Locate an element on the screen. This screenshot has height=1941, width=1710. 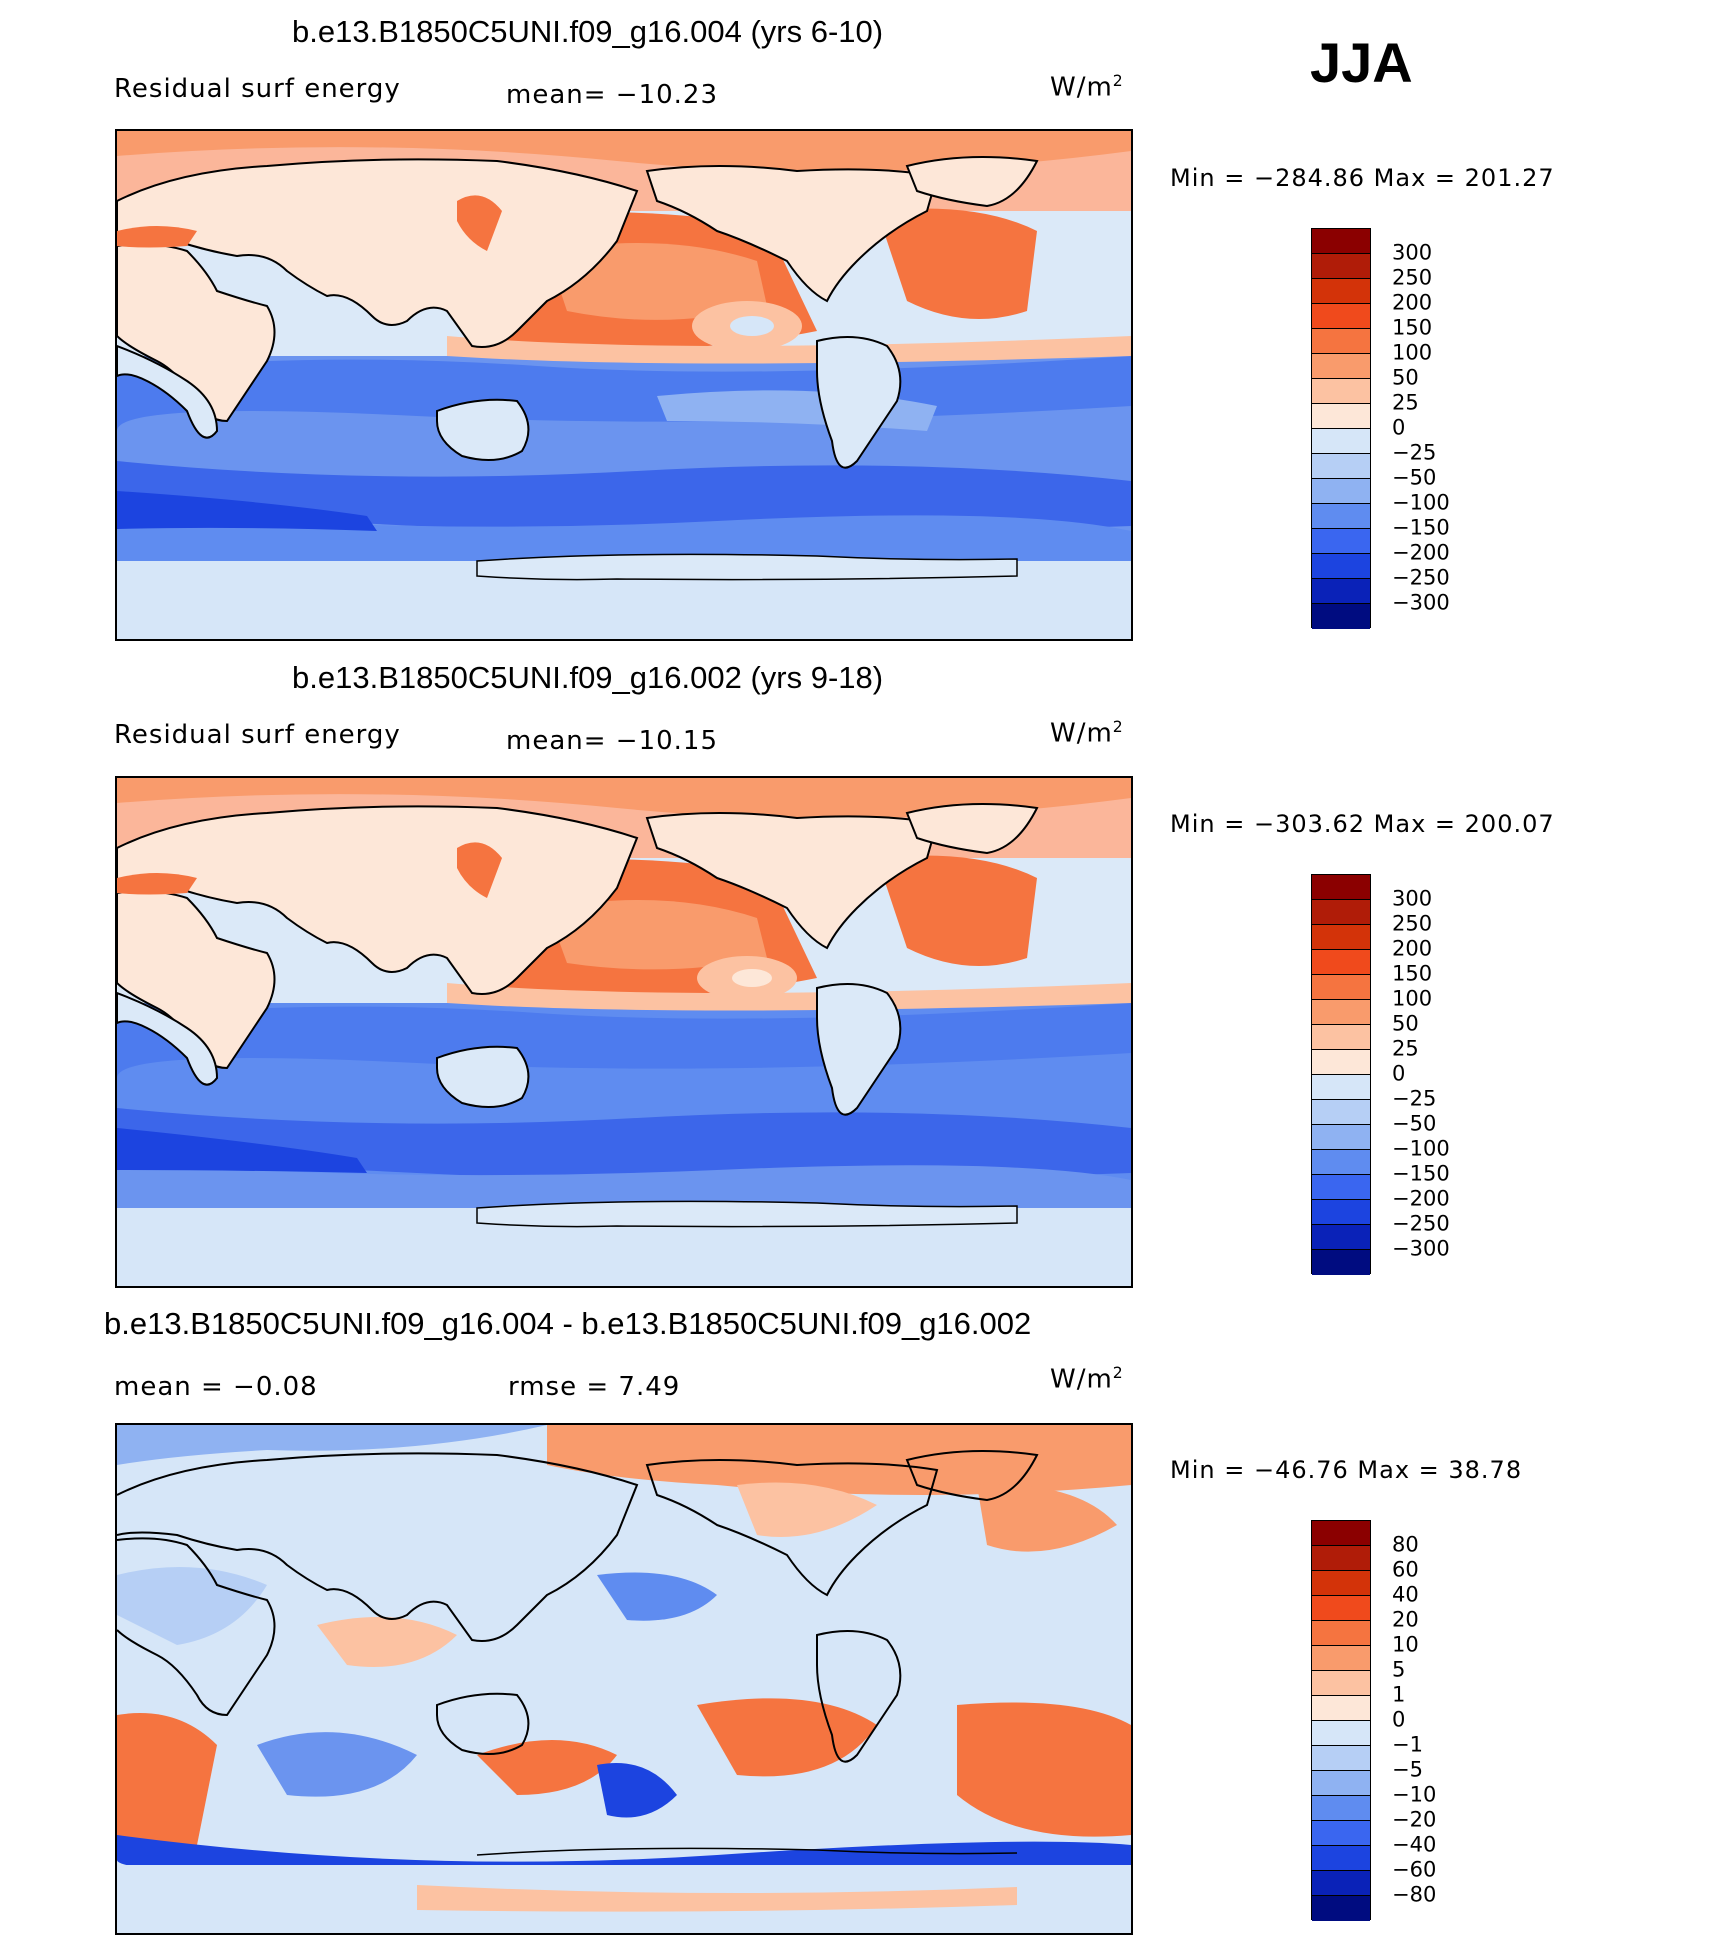
panel1-mean-label: mean= −10.23 is located at coordinates (612, 95).